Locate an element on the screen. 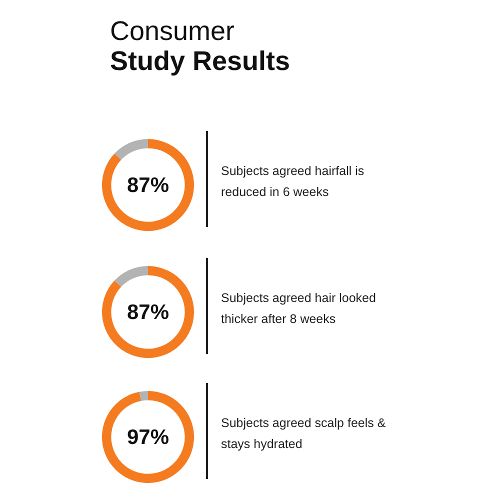 This screenshot has height=500, width=500. chart-subtitle: Study Results is located at coordinates (200, 61).